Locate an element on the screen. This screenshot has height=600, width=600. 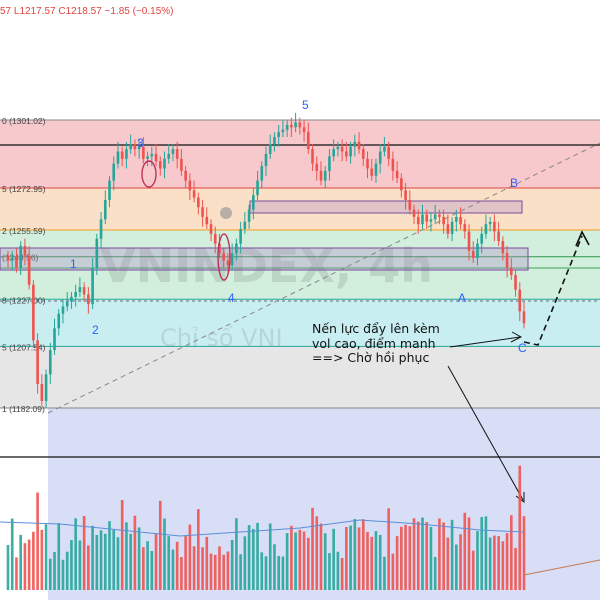
pin-marker is located at coordinates (226, 213).